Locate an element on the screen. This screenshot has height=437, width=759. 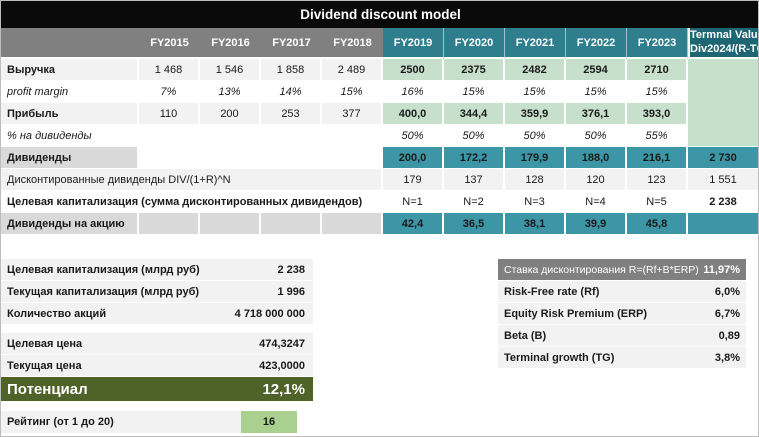
row-label-discounted-dividends: Дисконтированные дивиденды DIV/(1+R)^N is located at coordinates (192, 180).